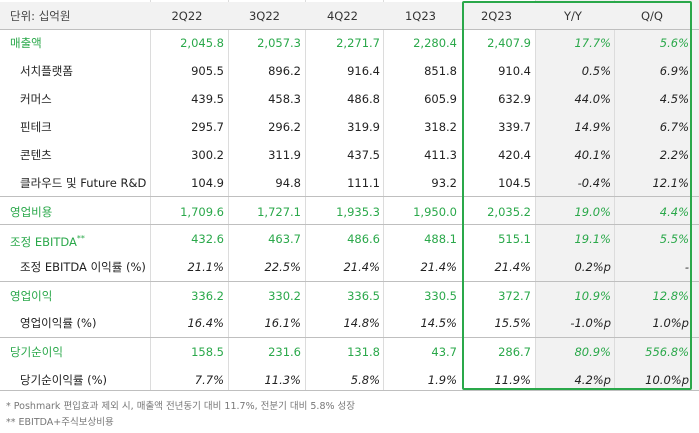 This screenshot has height=433, width=699. I want to click on row-label: 당기순이익률 (%), so click(63, 380).